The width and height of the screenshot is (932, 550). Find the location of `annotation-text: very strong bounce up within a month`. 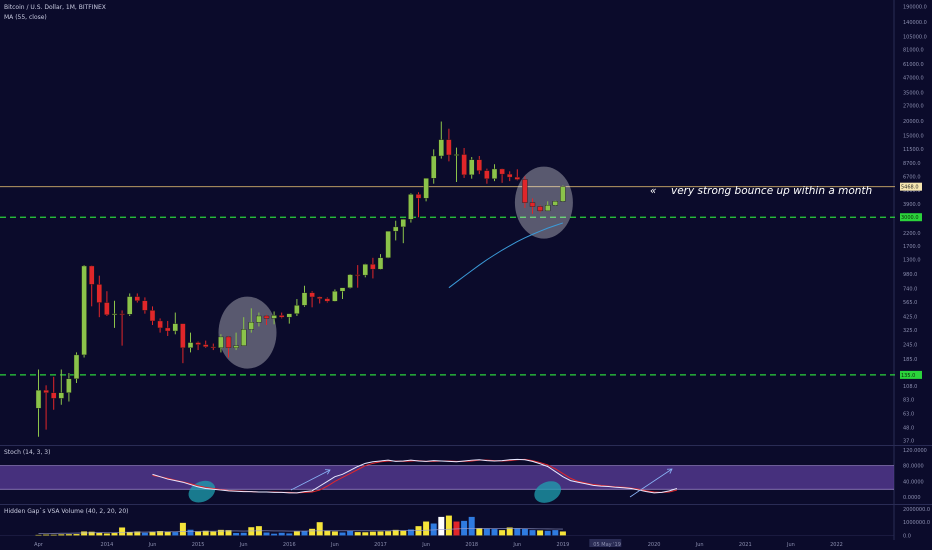

annotation-text: very strong bounce up within a month is located at coordinates (771, 191).